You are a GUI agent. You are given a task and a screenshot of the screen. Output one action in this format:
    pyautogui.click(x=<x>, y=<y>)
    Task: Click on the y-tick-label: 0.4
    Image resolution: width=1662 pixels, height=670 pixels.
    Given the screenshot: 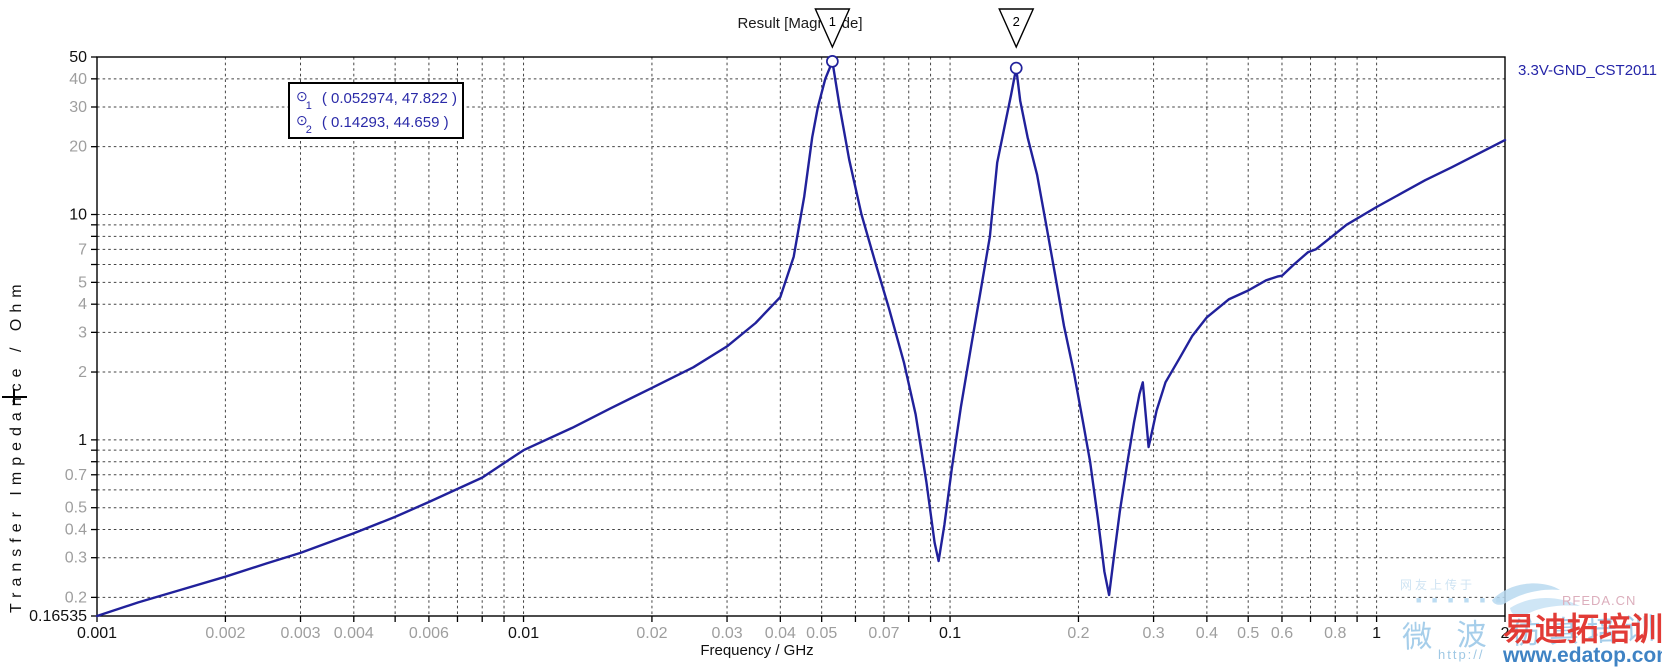 What is the action you would take?
    pyautogui.click(x=76, y=530)
    